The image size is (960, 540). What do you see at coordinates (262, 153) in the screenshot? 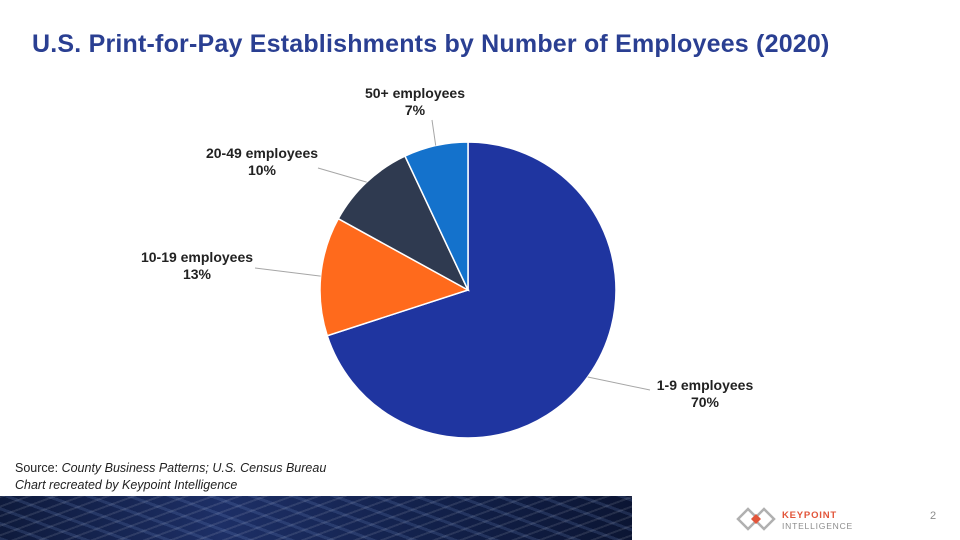
I see `slice-label-3: 20-49 employees` at bounding box center [262, 153].